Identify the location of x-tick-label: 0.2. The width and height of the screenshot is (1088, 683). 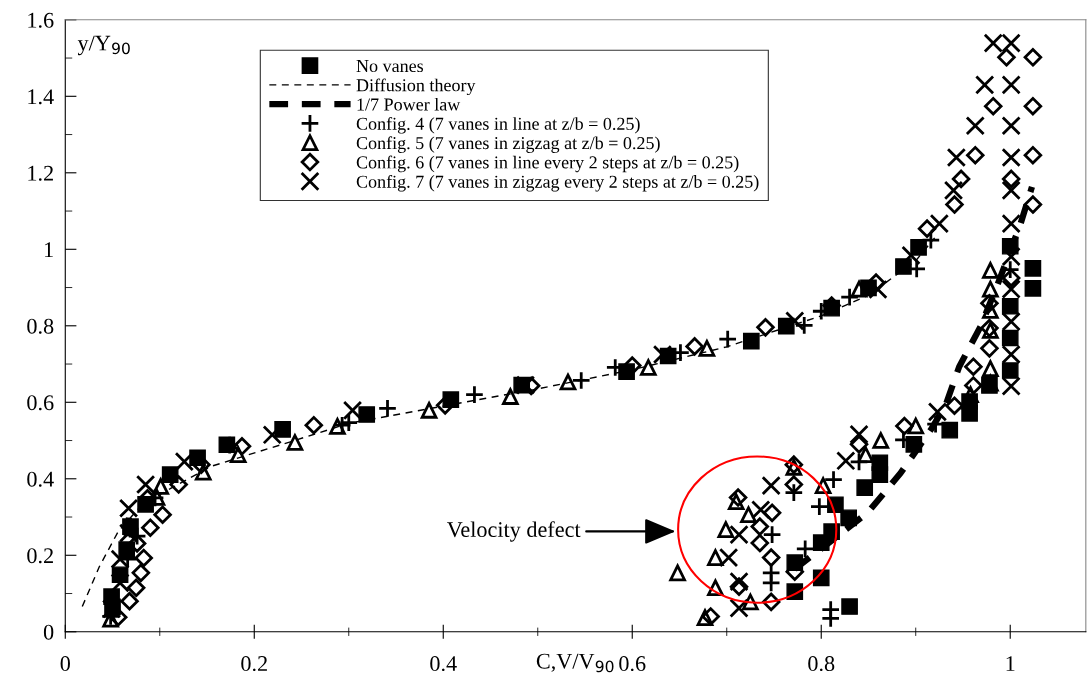
(254, 664).